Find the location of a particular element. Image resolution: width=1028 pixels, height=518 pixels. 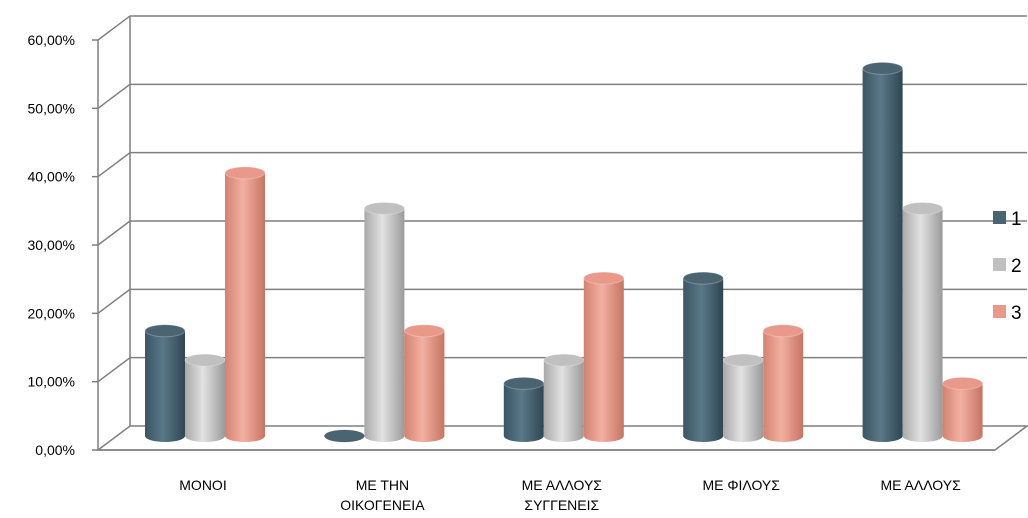

y-tick-label: 0,00% is located at coordinates (55, 450).